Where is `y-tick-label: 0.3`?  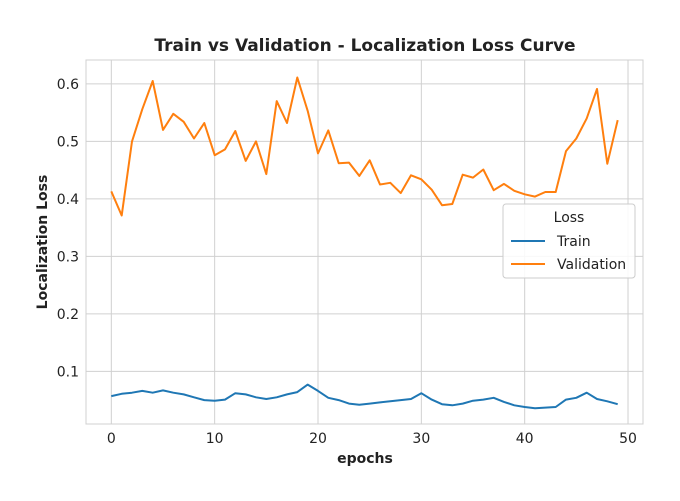 y-tick-label: 0.3 is located at coordinates (68, 257).